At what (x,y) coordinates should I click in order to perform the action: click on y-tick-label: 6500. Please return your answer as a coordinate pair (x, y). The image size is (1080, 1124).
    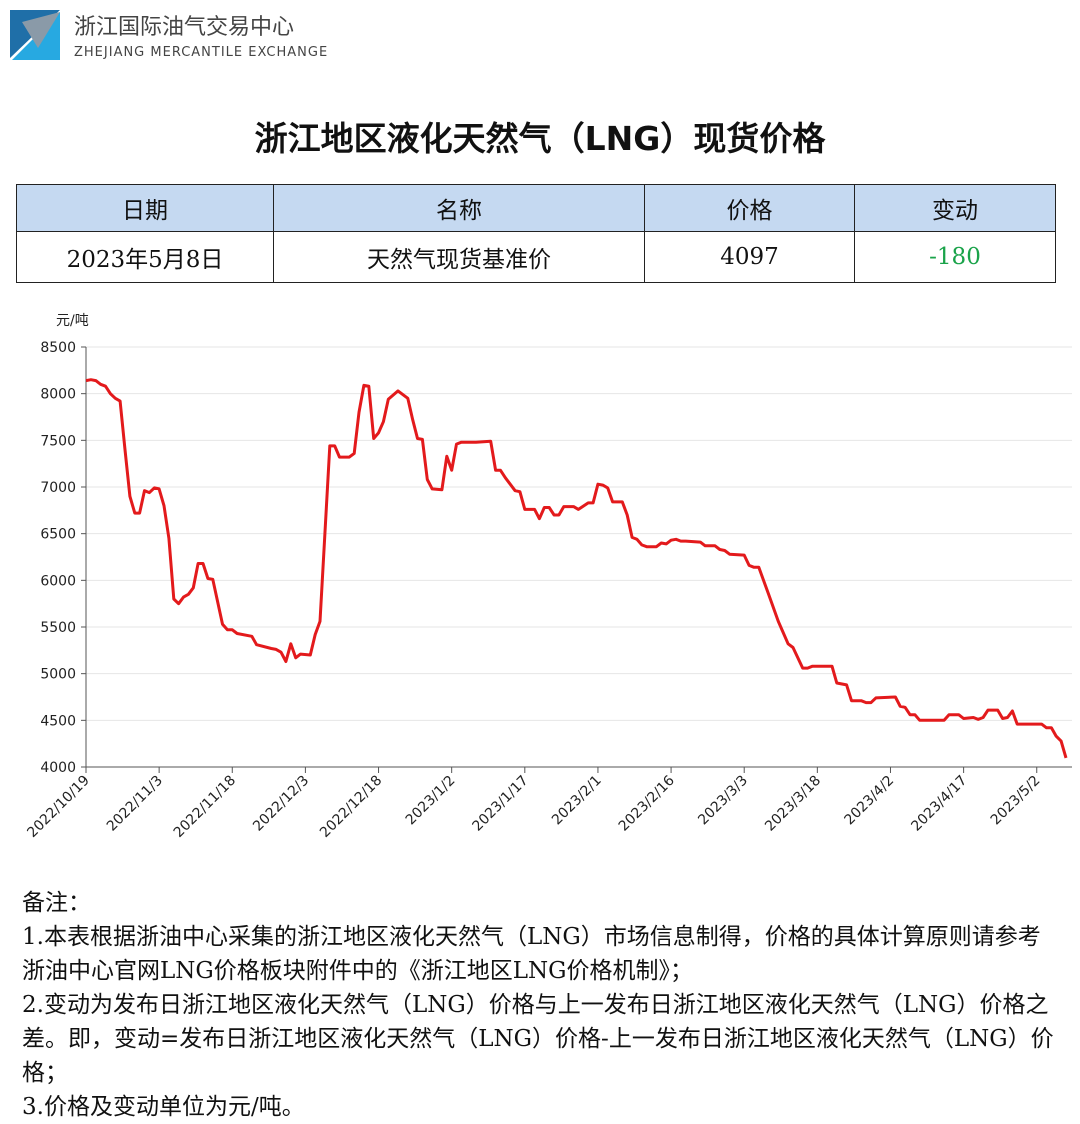
    Looking at the image, I should click on (58, 535).